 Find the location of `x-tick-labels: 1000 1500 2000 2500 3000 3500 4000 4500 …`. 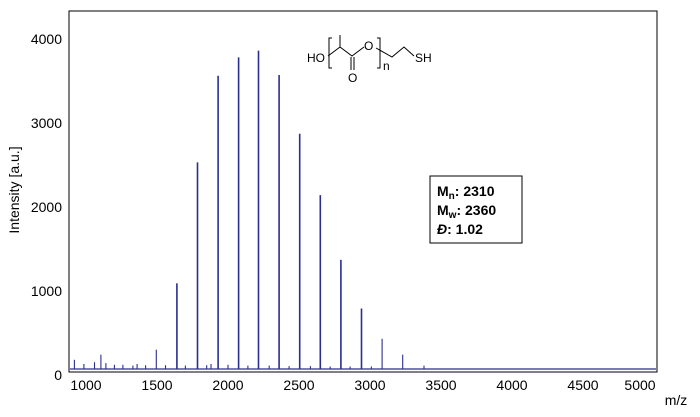

x-tick-labels: 1000 1500 2000 2500 3000 3500 4000 4500 … is located at coordinates (362, 385).